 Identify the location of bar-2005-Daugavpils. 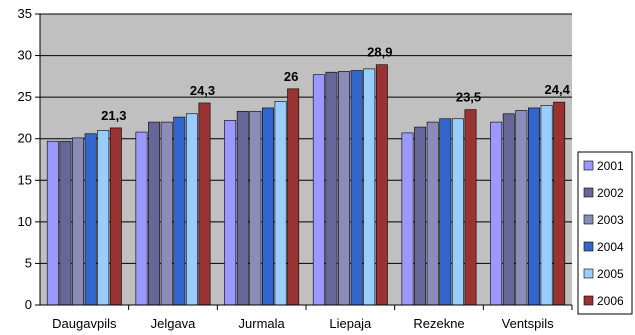
(103, 218).